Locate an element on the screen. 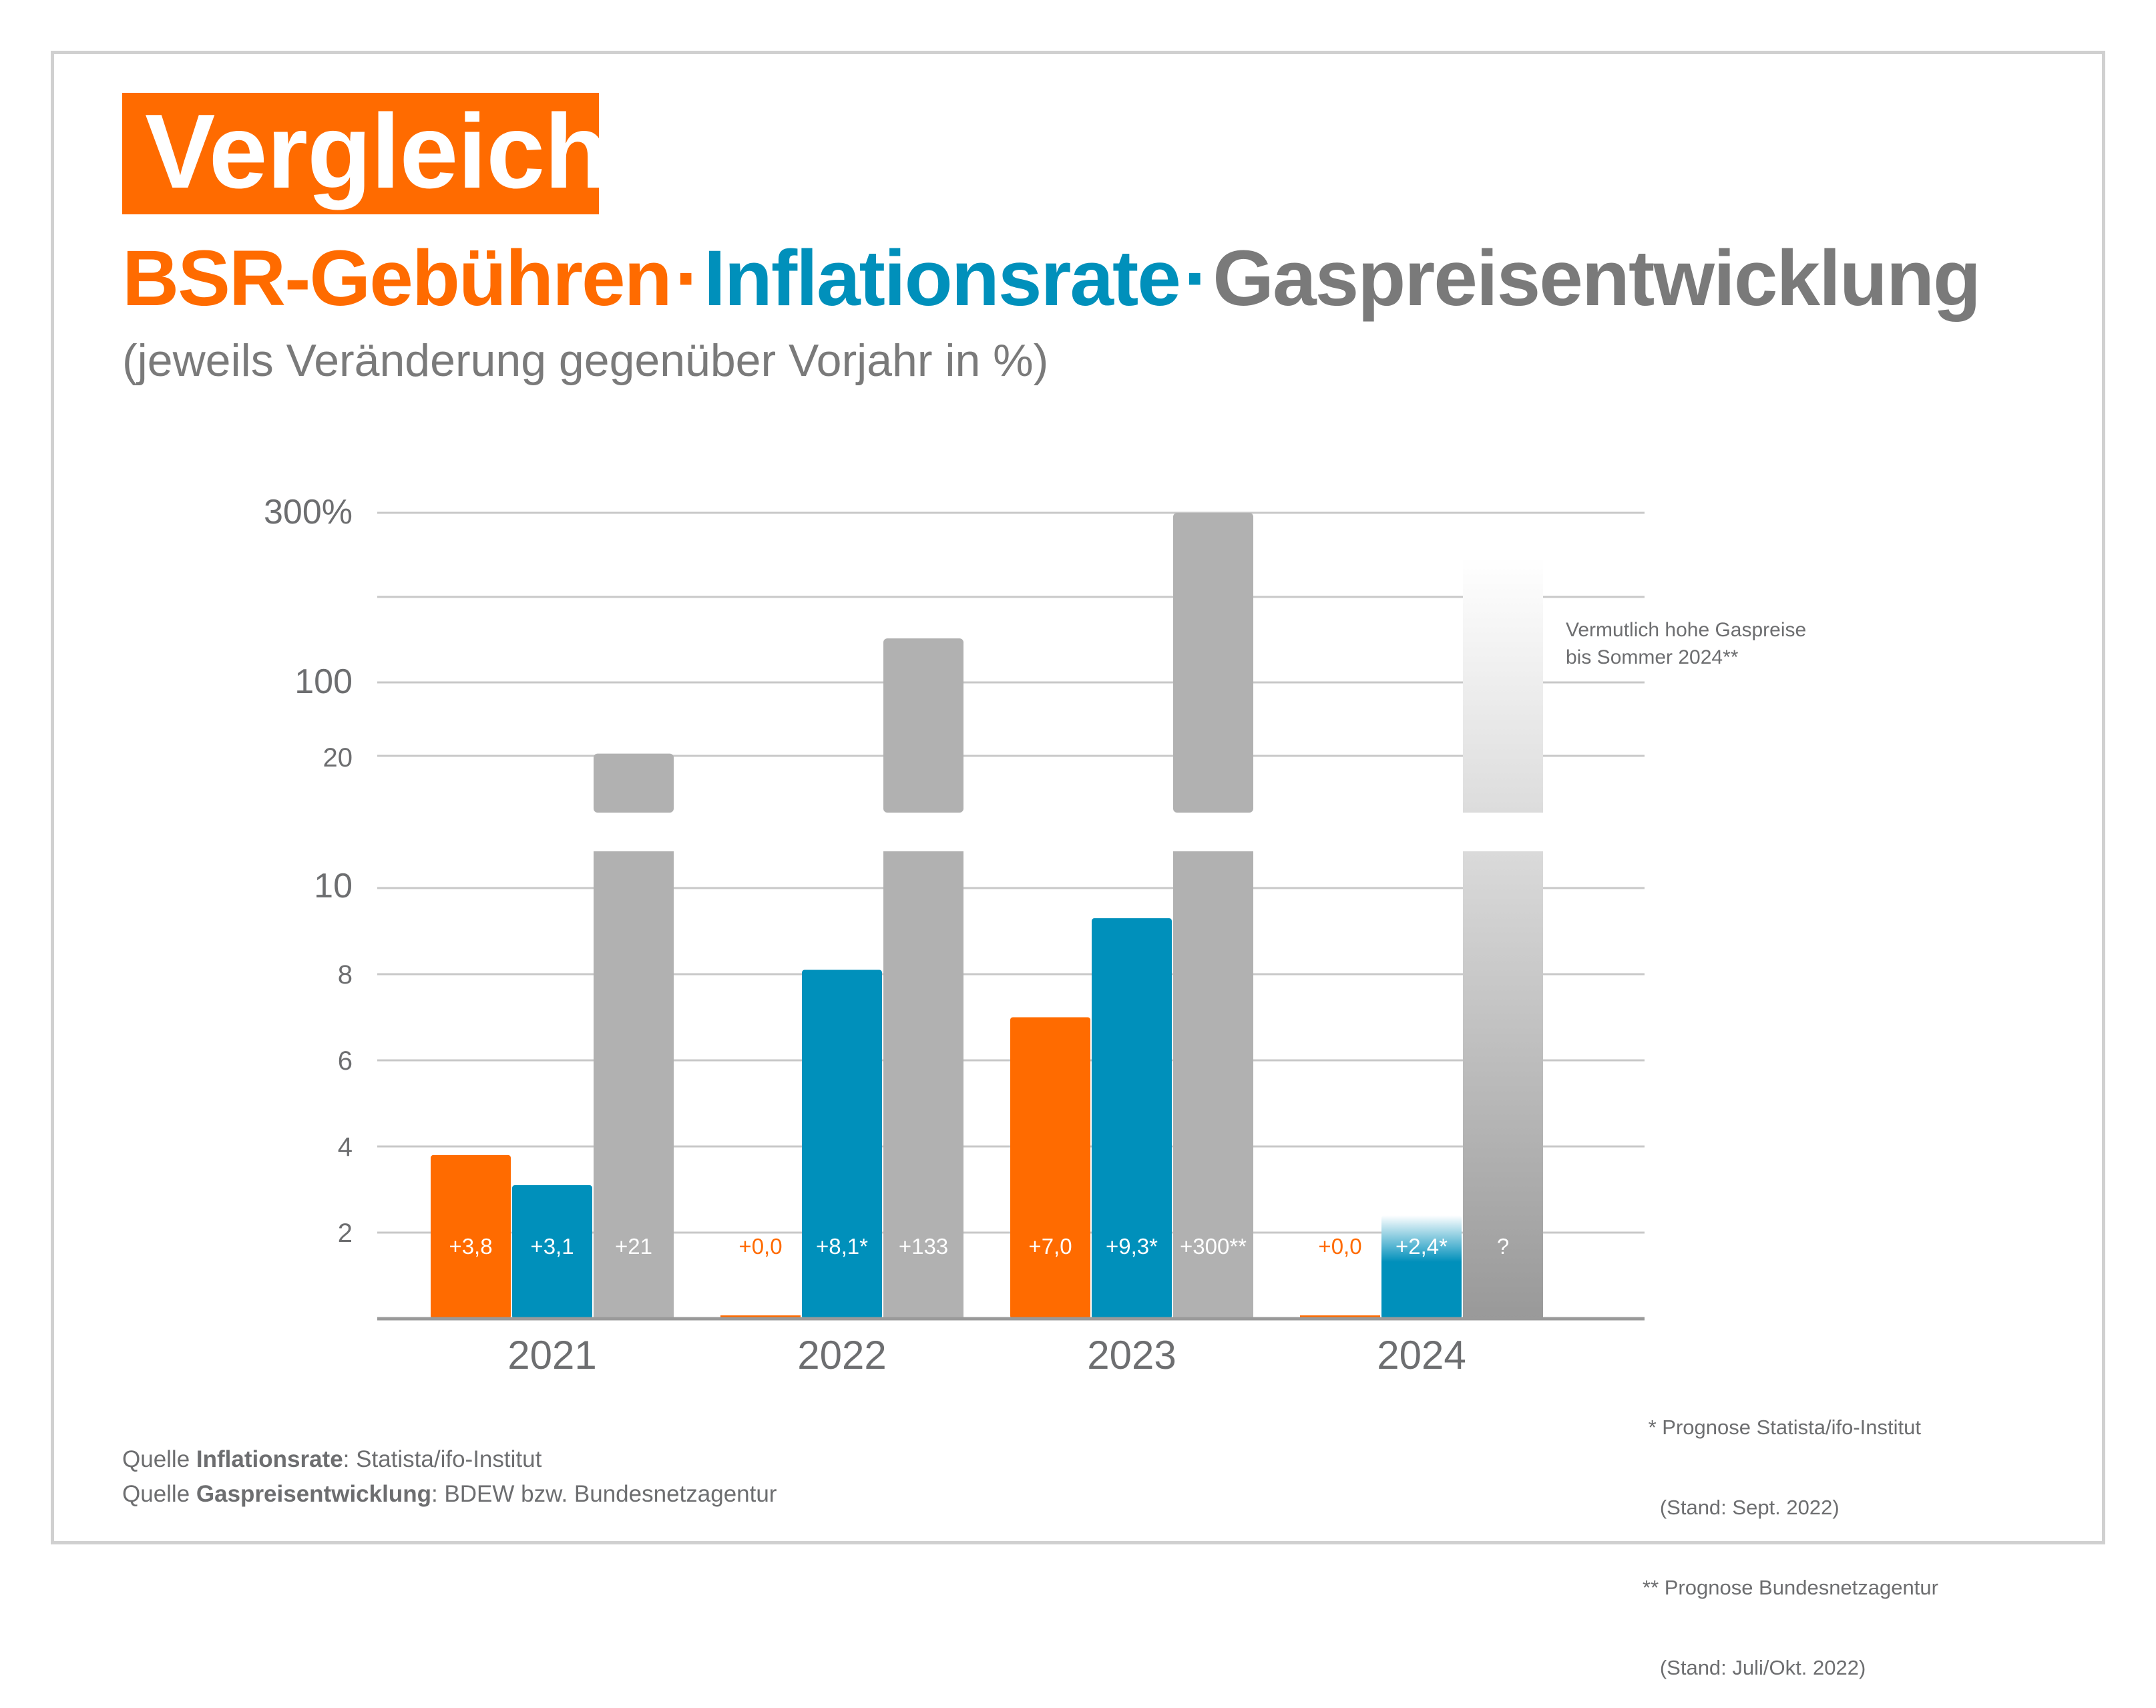  data-label: +2,4* is located at coordinates (1422, 1246).